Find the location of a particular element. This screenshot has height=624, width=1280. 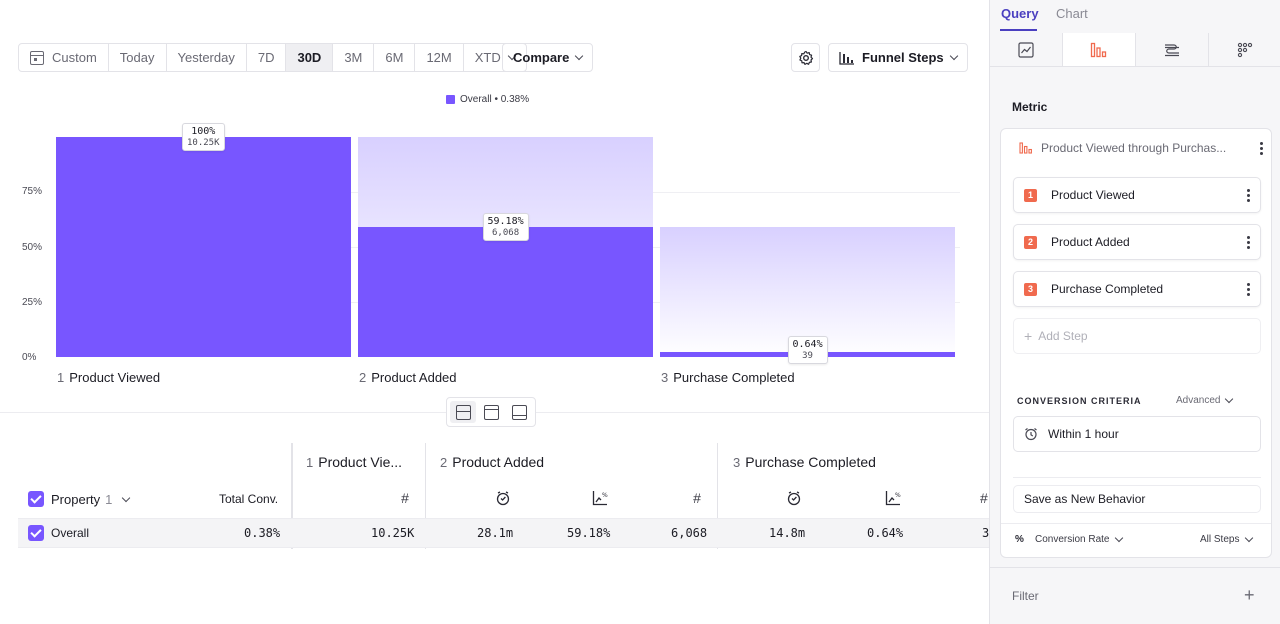

date-yesterday-button: Yesterday is located at coordinates (207, 57).